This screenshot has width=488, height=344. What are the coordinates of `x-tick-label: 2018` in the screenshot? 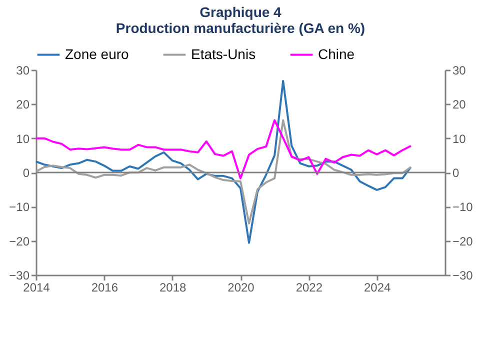 It's located at (173, 287).